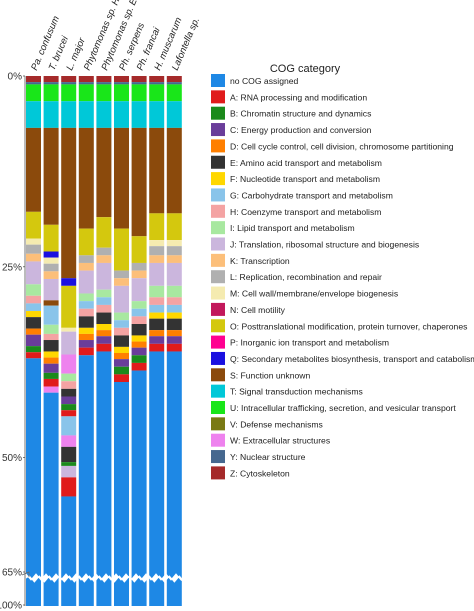 This screenshot has height=611, width=474. Describe the element at coordinates (280, 441) in the screenshot. I see `legend-label: W: Extracellular structures` at that location.